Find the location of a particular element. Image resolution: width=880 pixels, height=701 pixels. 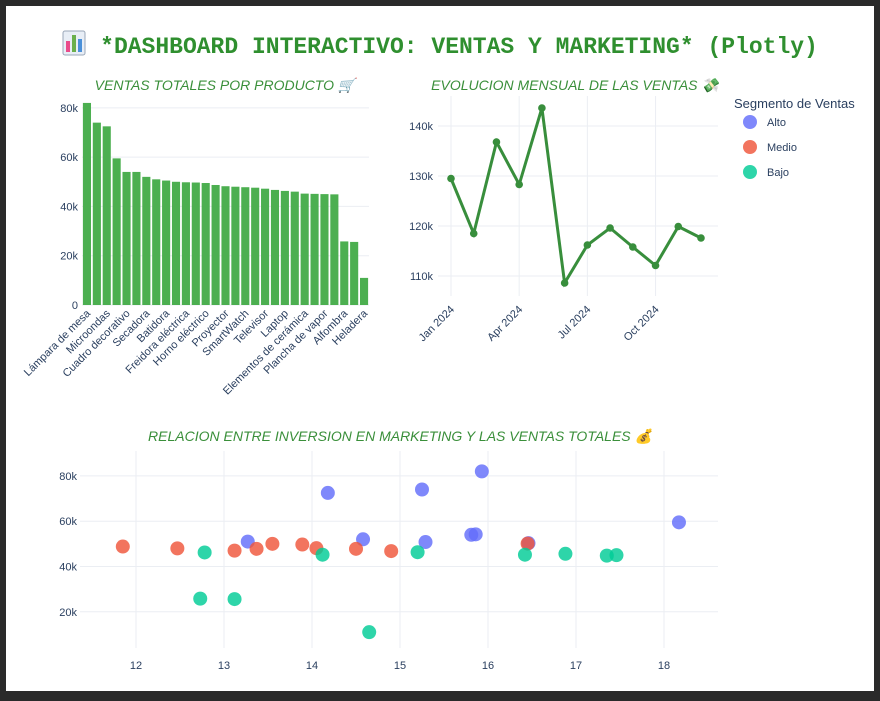

bar-chart-emoji-icon is located at coordinates (74, 46).